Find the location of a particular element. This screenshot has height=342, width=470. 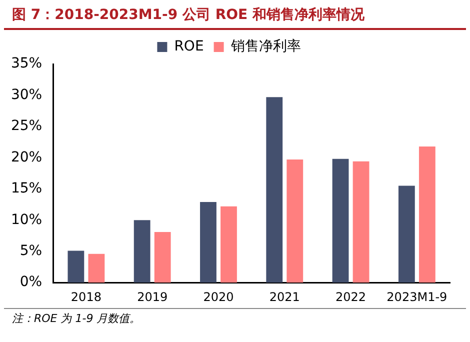

x-tick-label: 2018 is located at coordinates (86, 297).